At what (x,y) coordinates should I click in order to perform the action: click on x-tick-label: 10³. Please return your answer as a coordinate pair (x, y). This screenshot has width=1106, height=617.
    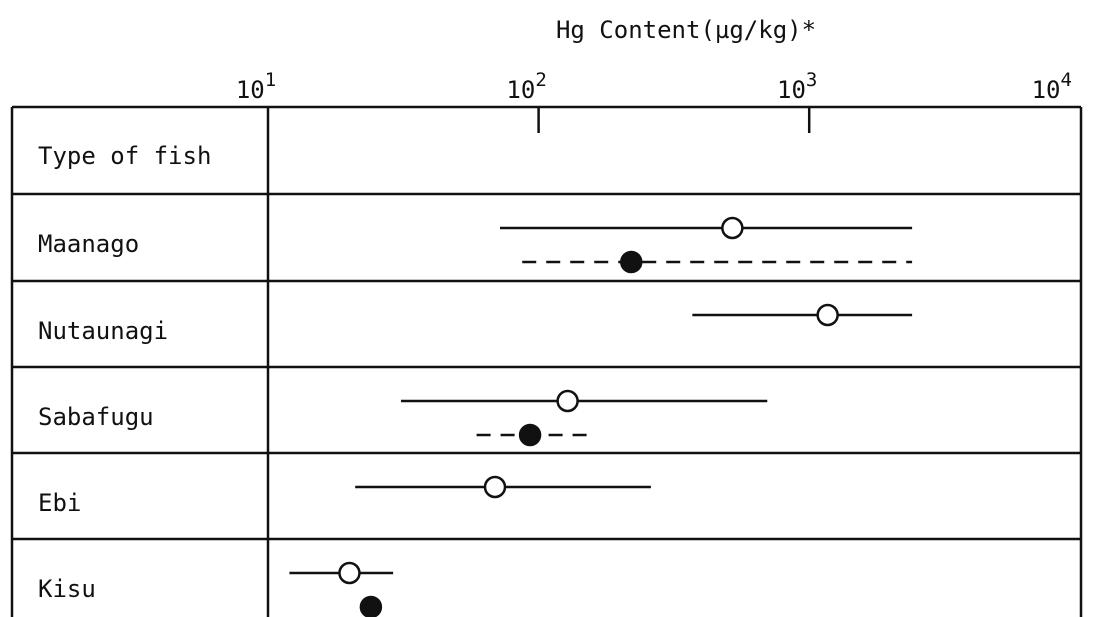
    Looking at the image, I should click on (797, 86).